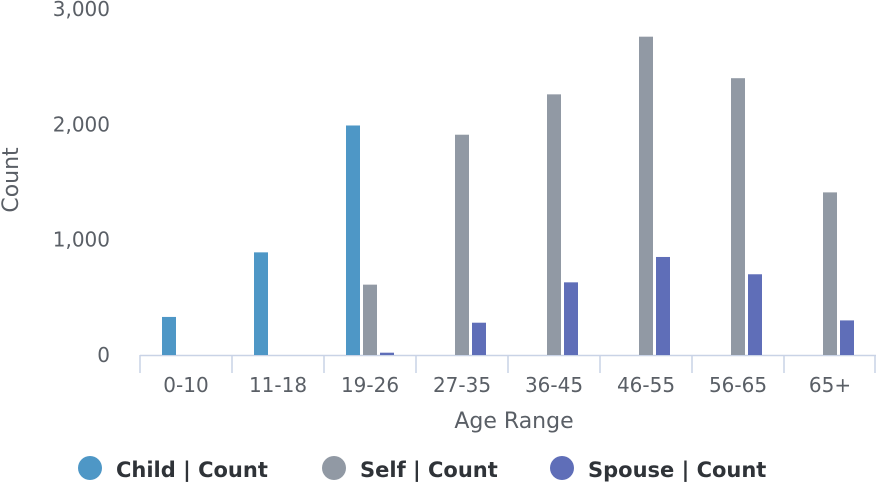  I want to click on x-tick-label: 27-35, so click(462, 385).